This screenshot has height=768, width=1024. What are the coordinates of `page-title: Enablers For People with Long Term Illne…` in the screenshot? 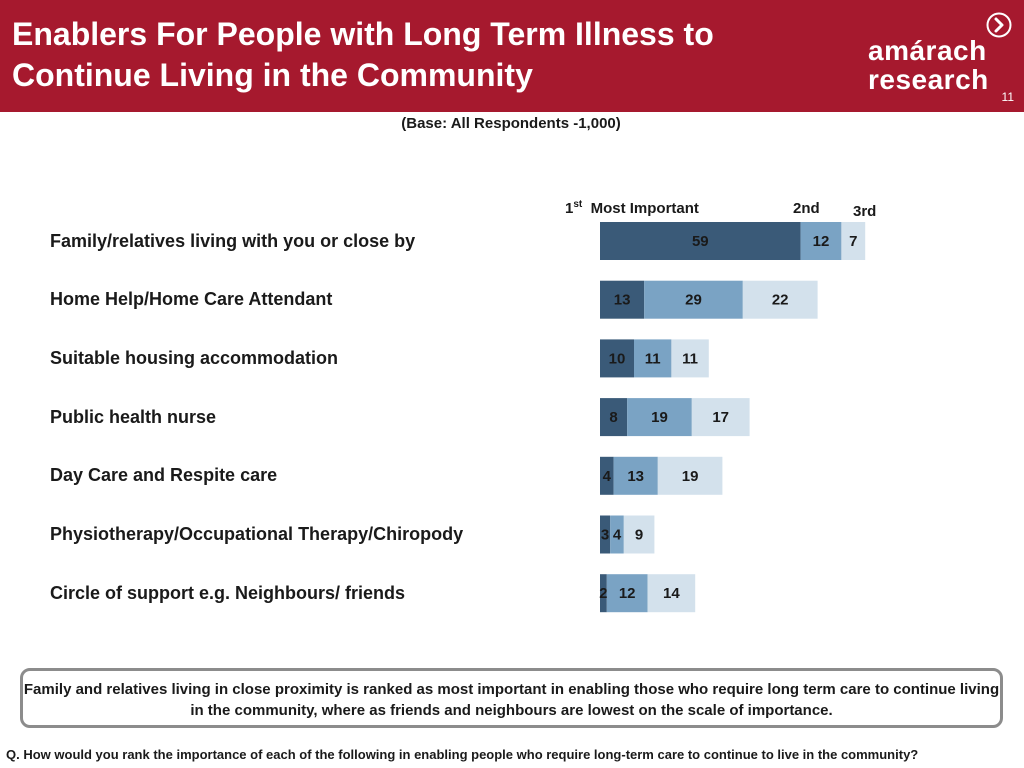 It's located at (412, 55).